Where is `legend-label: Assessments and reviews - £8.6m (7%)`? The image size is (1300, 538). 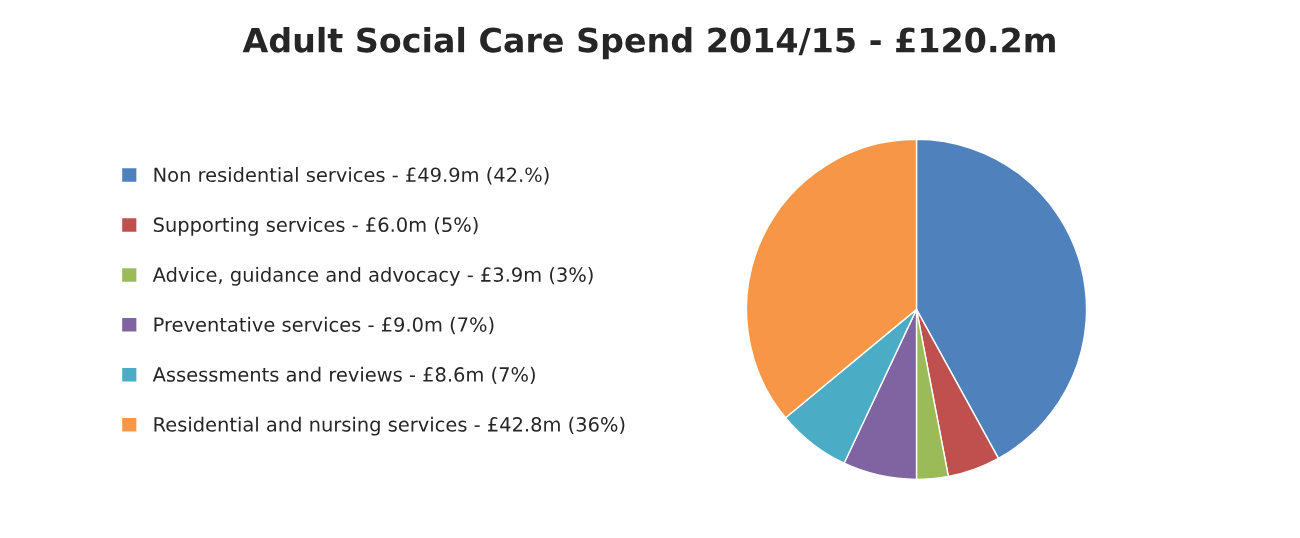 legend-label: Assessments and reviews - £8.6m (7%) is located at coordinates (343, 375).